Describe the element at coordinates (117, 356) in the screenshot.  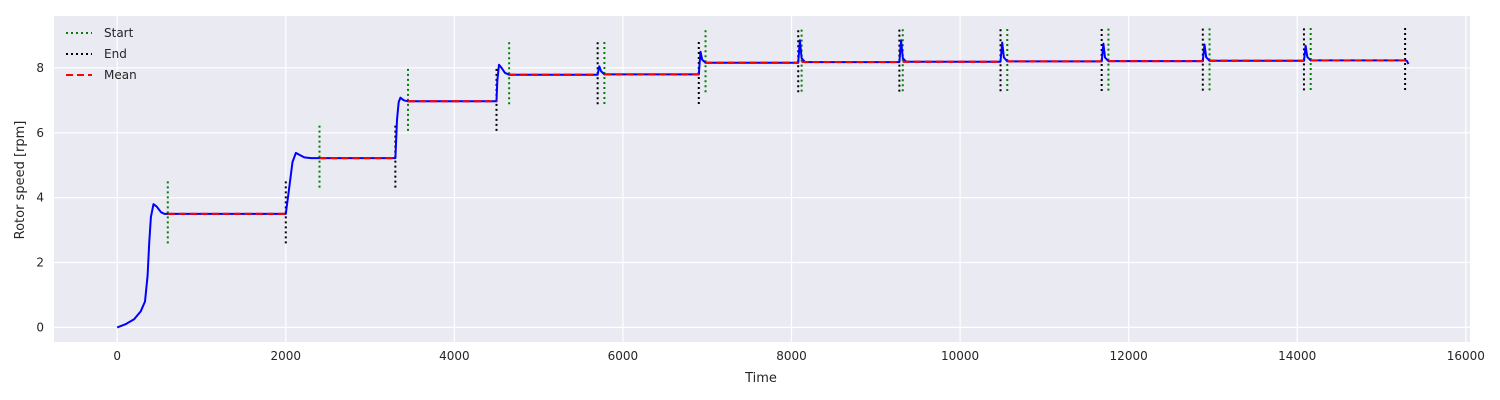
I see `x-tick-label: 0` at that location.